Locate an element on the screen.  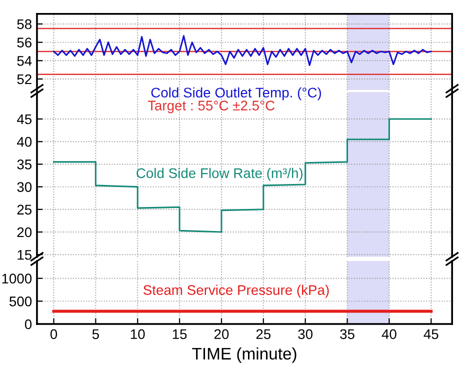
y-tick-label: 25 is located at coordinates (24, 209).